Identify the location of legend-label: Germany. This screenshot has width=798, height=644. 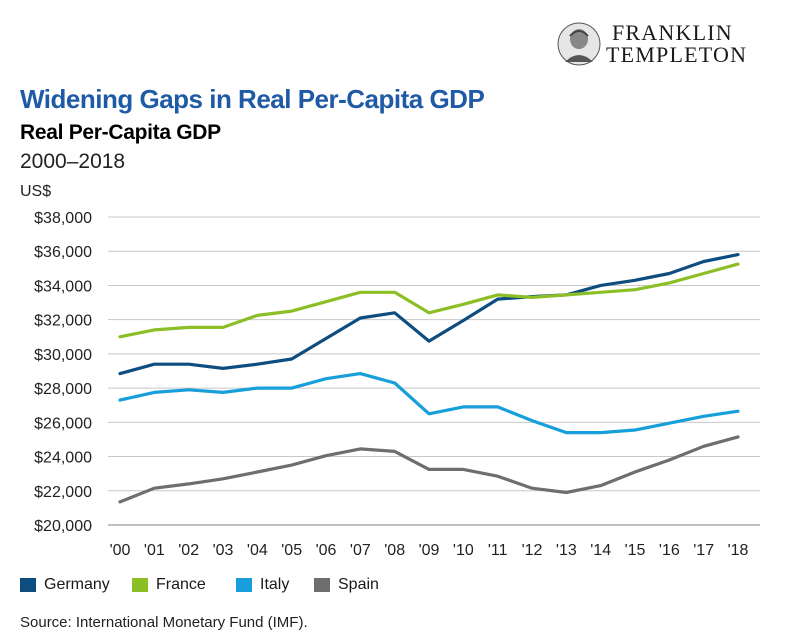
(77, 584).